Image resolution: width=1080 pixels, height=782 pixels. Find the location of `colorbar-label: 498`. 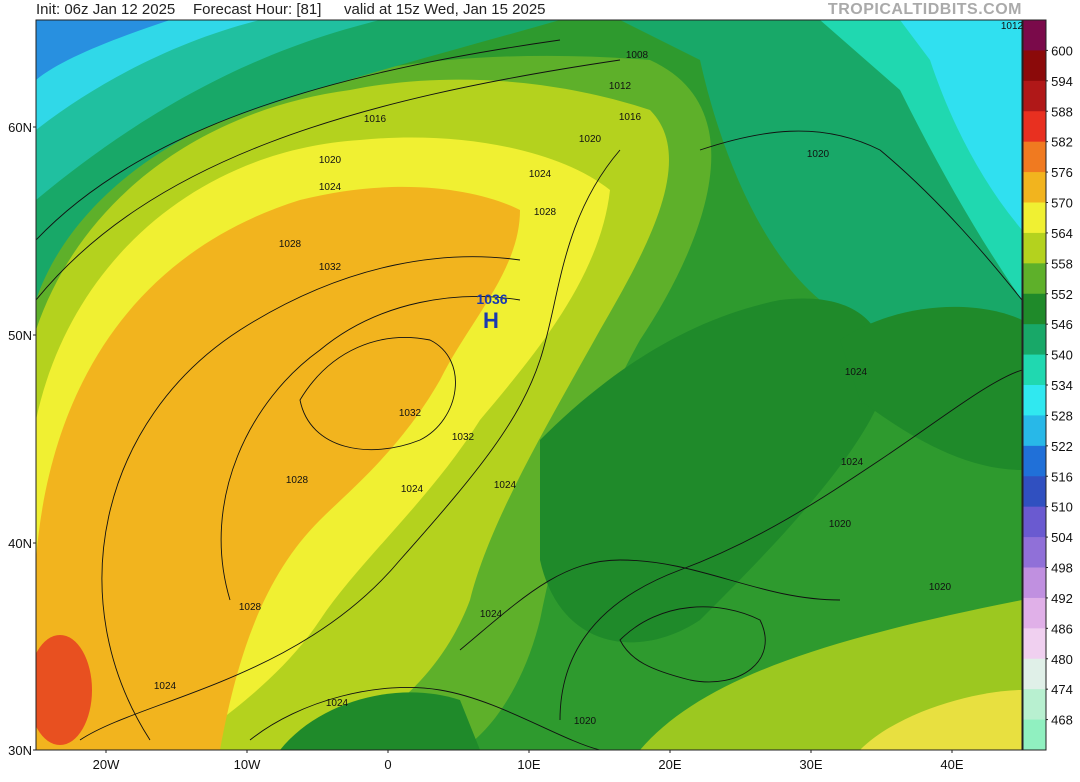

colorbar-label: 498 is located at coordinates (1062, 568).